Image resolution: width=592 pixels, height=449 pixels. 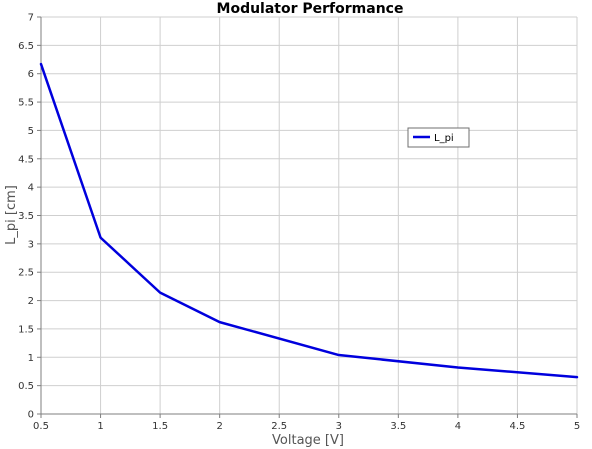 What do you see at coordinates (100, 426) in the screenshot?
I see `x-tick-label: 1` at bounding box center [100, 426].